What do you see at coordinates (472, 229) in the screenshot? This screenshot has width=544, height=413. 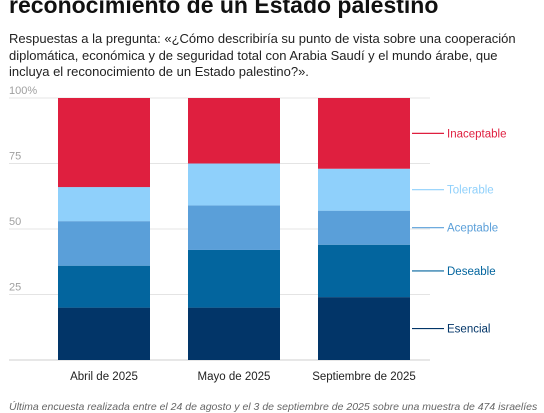 I see `legend-label-aceptable: Aceptable` at bounding box center [472, 229].